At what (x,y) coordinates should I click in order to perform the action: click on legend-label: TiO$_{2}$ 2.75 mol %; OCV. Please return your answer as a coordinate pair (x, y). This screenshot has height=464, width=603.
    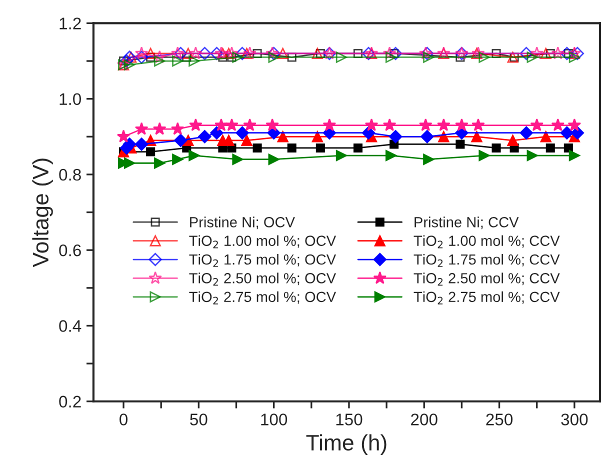
    Looking at the image, I should click on (262, 297).